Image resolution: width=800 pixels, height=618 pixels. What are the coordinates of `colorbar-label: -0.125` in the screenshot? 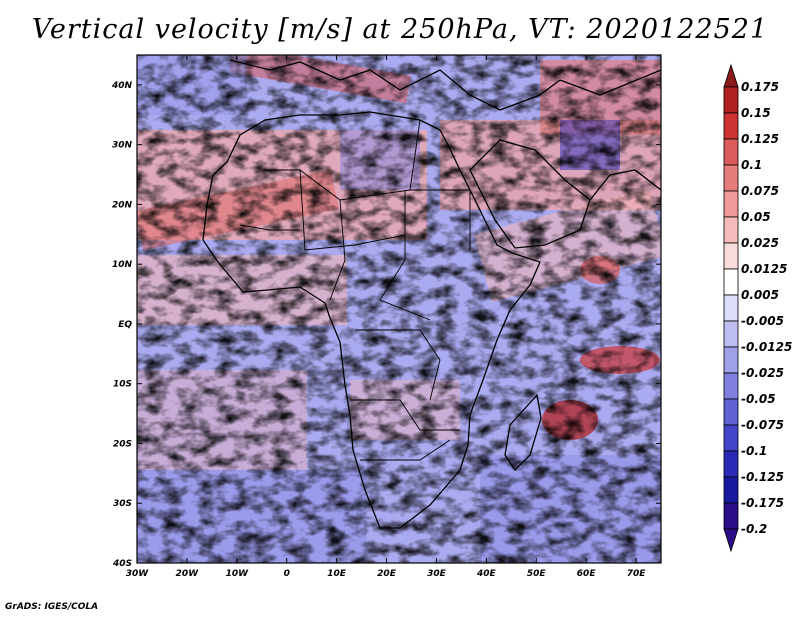 It's located at (762, 477).